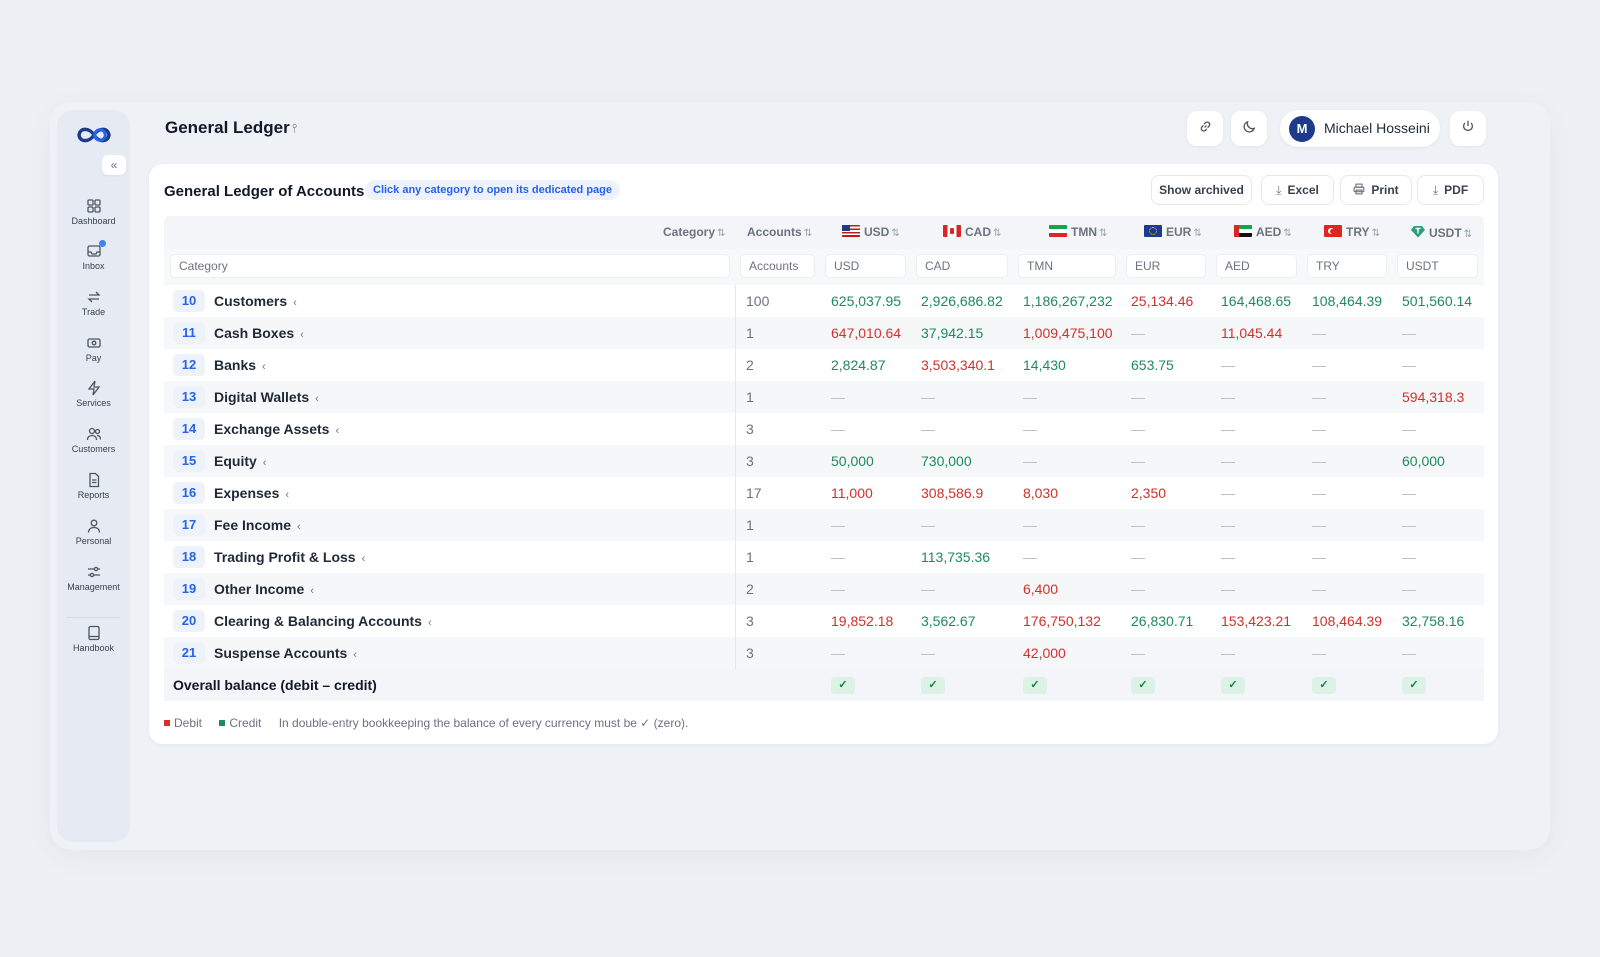 This screenshot has width=1600, height=957. I want to click on category-link: Cash Boxes ‹, so click(259, 333).